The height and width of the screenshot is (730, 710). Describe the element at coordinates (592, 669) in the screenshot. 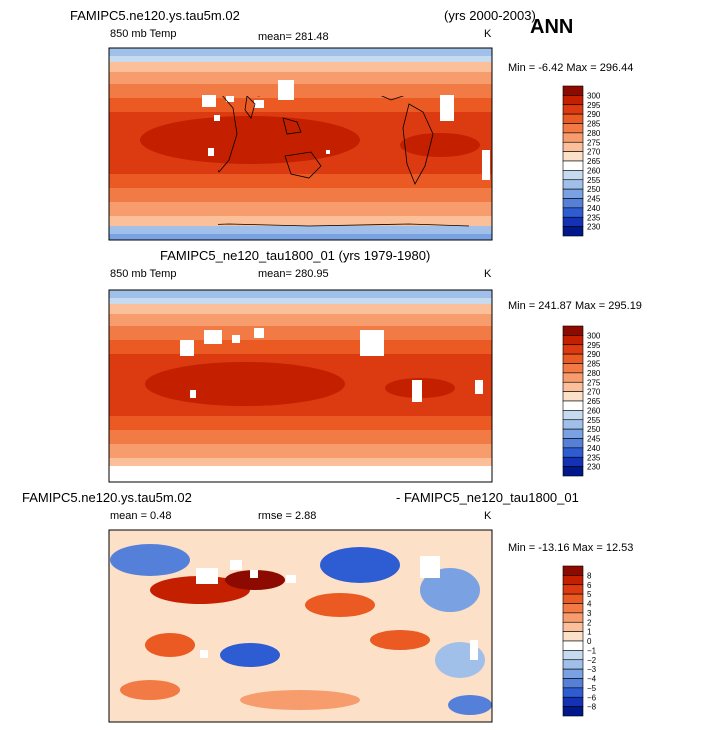

I see `colorbar-label: −3` at that location.